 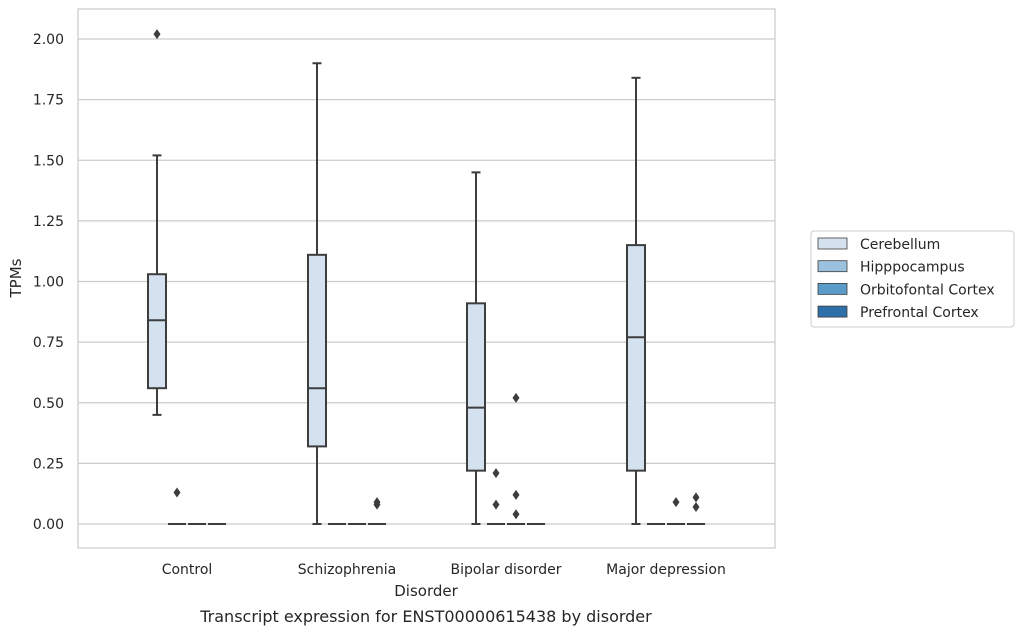 I want to click on x-tick-label: Major depression, so click(x=666, y=570).